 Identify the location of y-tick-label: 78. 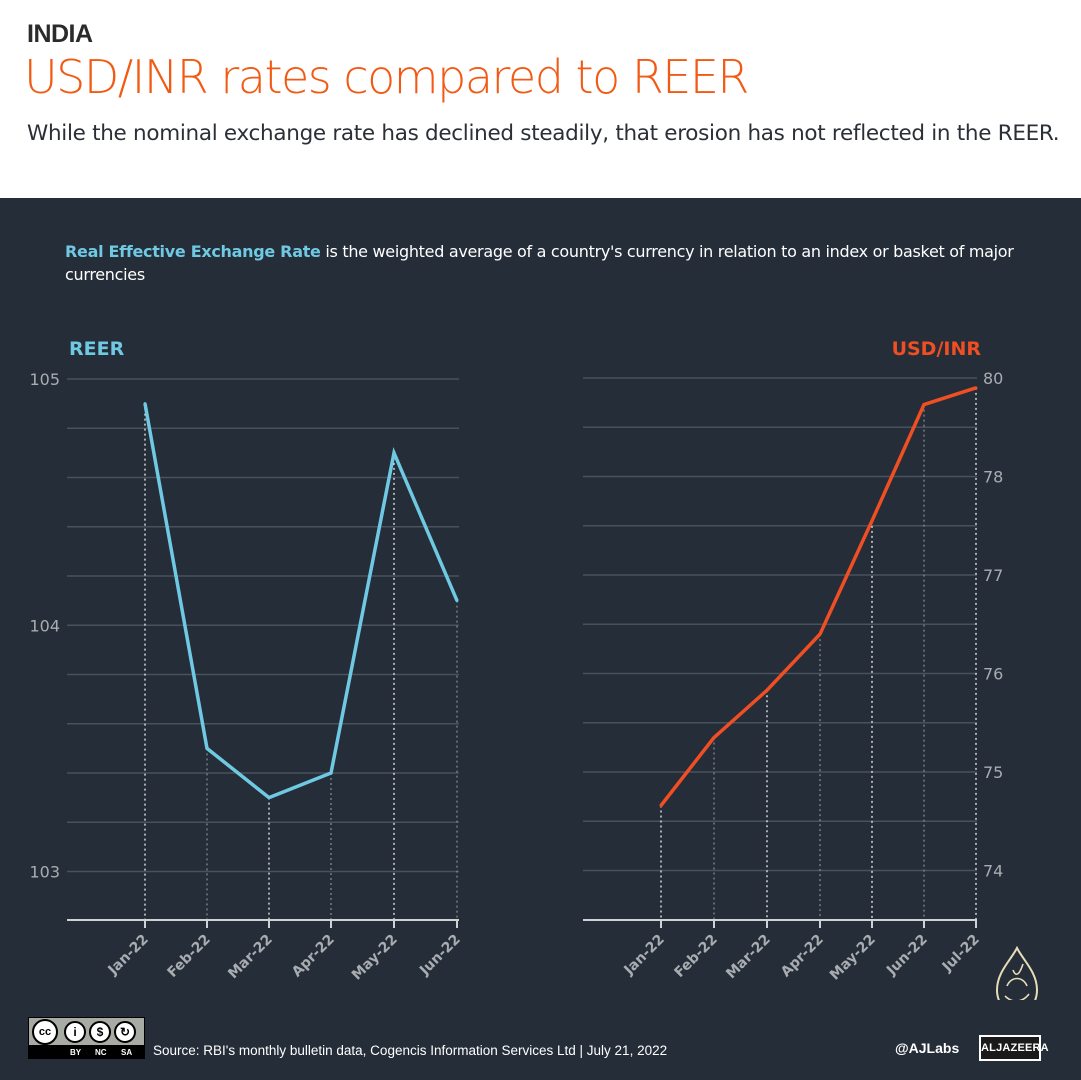
(993, 477).